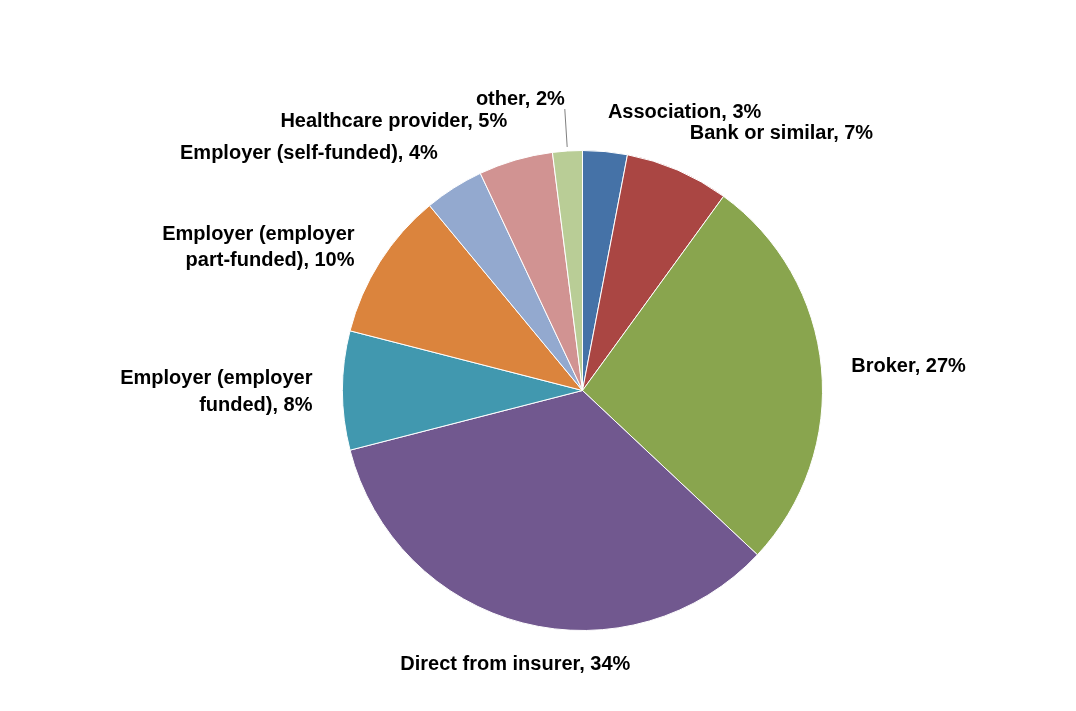 The height and width of the screenshot is (711, 1076). What do you see at coordinates (258, 246) in the screenshot?
I see `slice-label: Employer (employer part-funded), 10%` at bounding box center [258, 246].